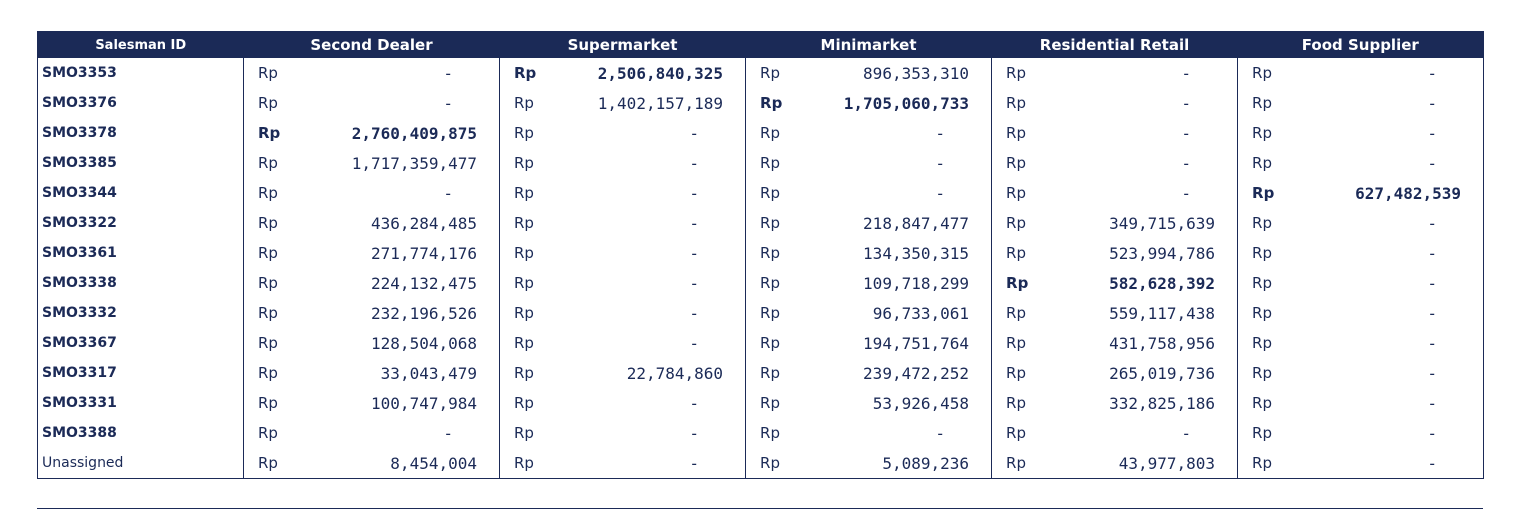  What do you see at coordinates (660, 73) in the screenshot?
I see `amount-cell: 2,506,840,325` at bounding box center [660, 73].